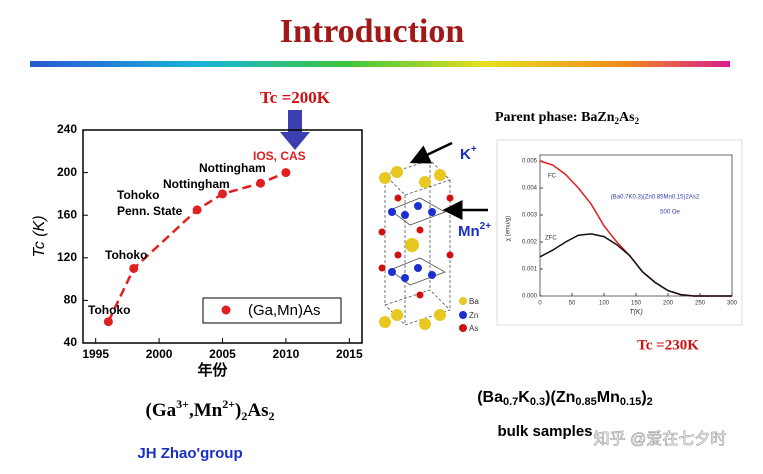 Image resolution: width=763 pixels, height=474 pixels. Describe the element at coordinates (284, 310) in the screenshot. I see `legend-label: (Ga,Mn)As` at that location.